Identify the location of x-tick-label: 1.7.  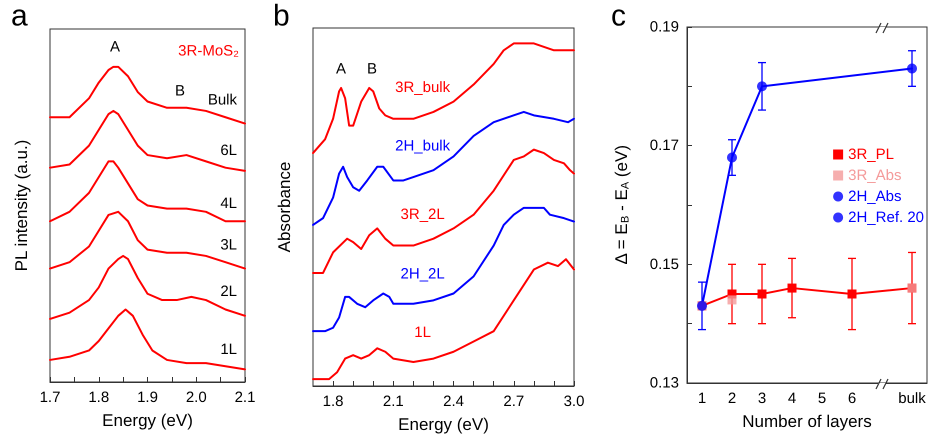
(50, 397).